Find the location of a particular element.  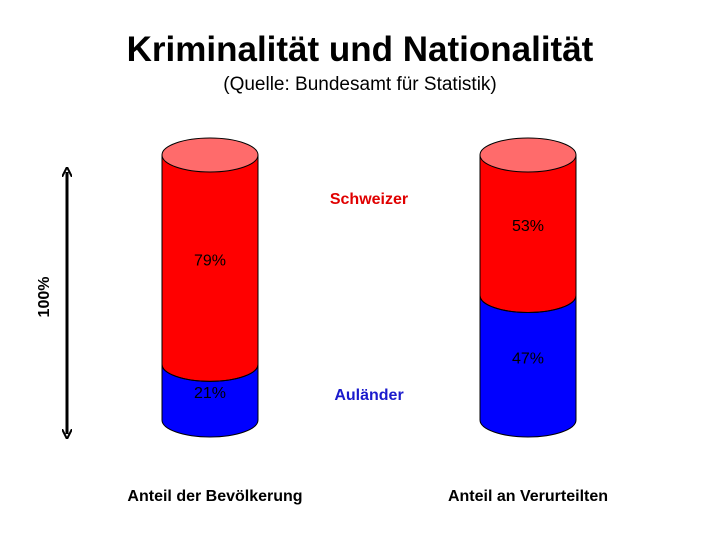

axis-label-100: 100% is located at coordinates (44, 297).